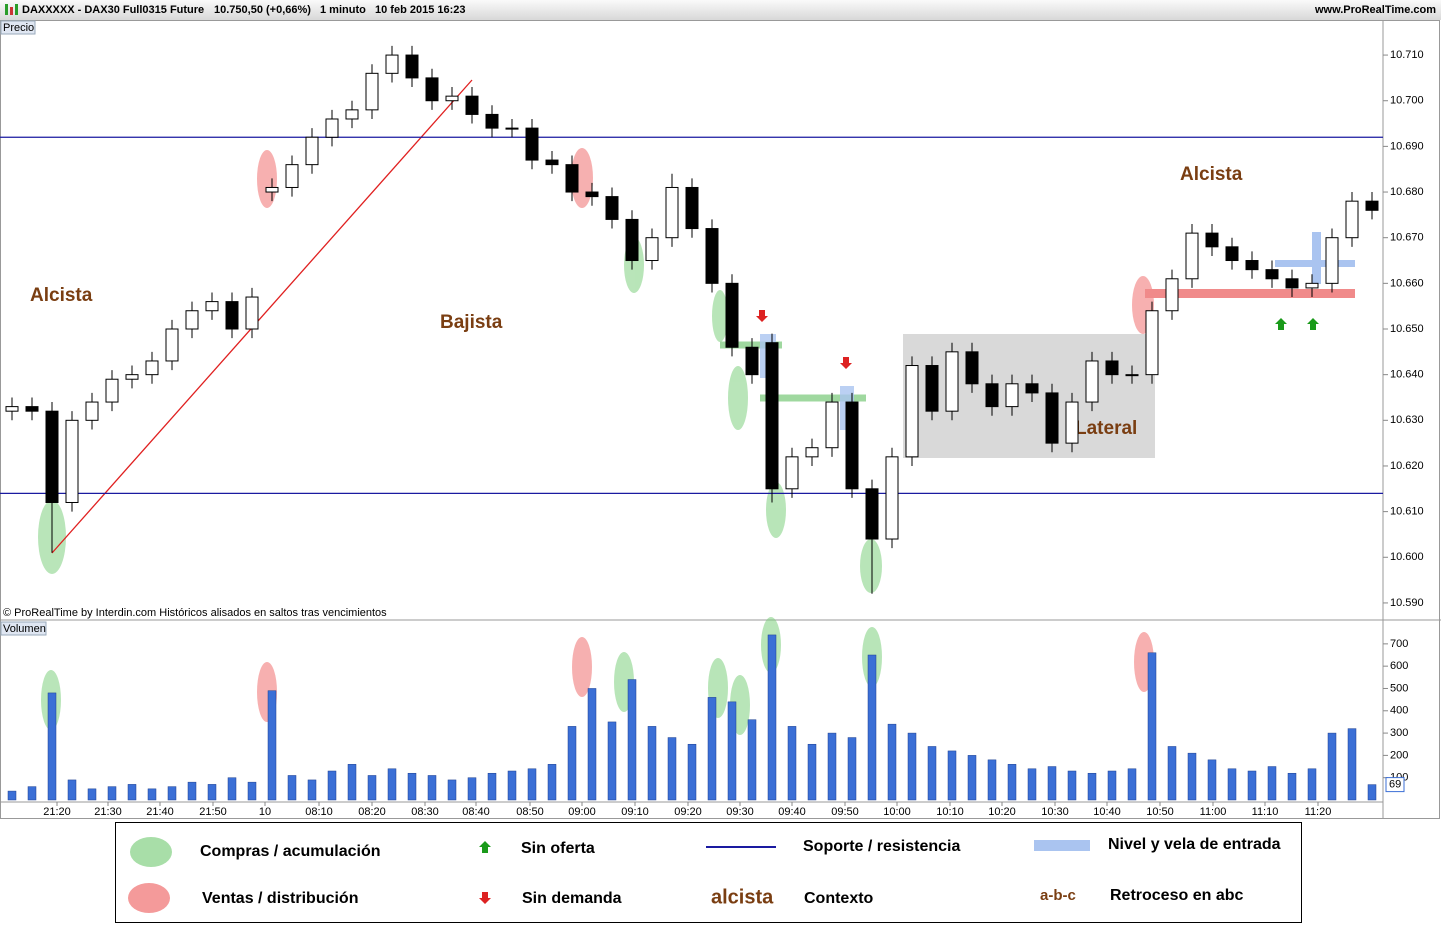 This screenshot has width=1441, height=931. I want to click on entry-candle, so click(1316, 258).